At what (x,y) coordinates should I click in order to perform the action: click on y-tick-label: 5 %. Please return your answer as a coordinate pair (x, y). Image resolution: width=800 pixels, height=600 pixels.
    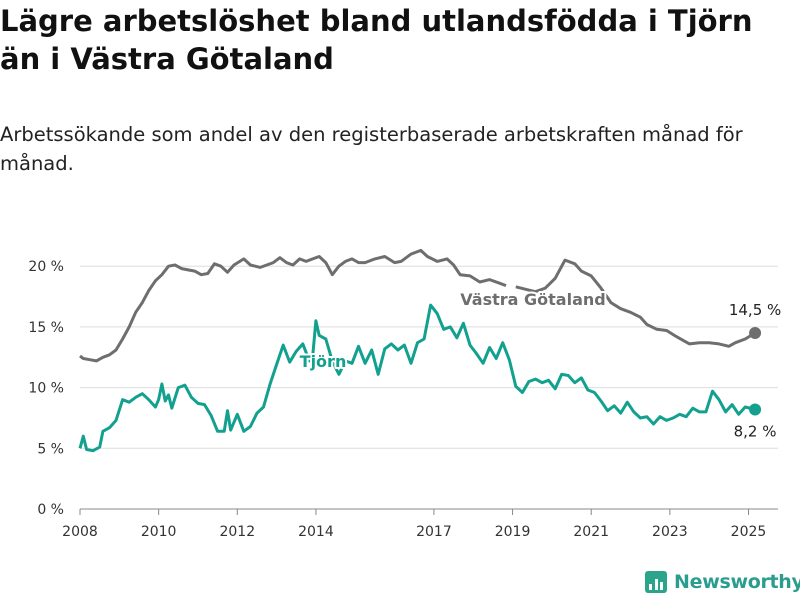
    Looking at the image, I should click on (50, 449).